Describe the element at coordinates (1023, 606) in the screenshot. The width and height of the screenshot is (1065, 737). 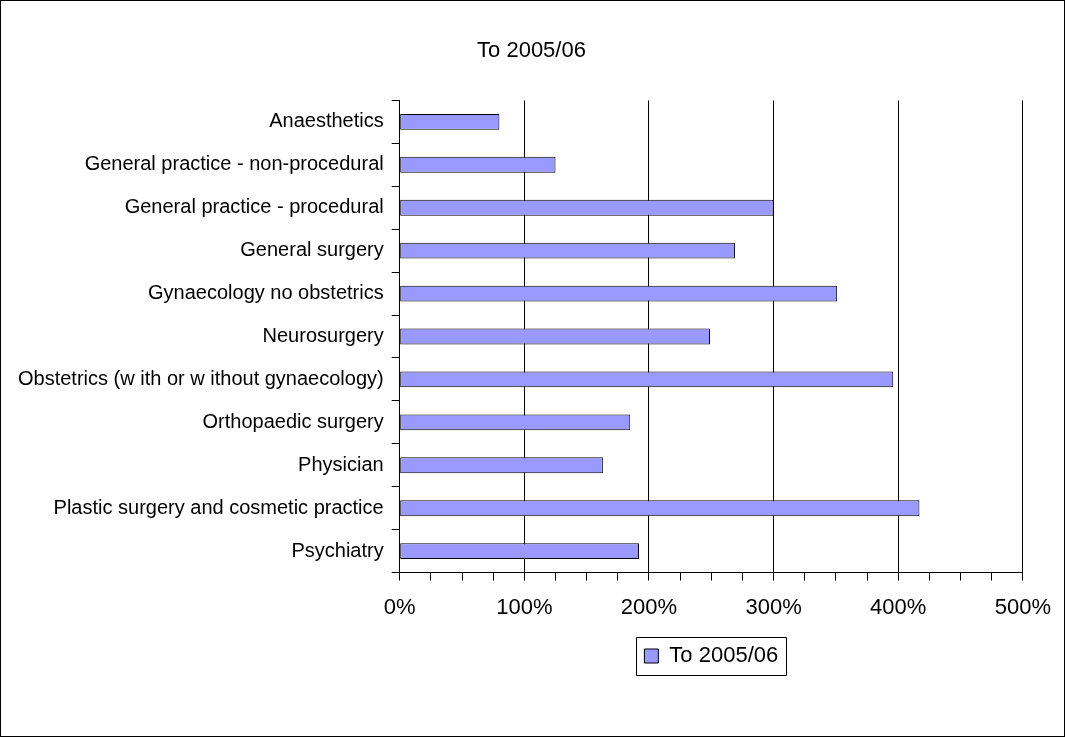
I see `x-tick-label: 500%` at that location.